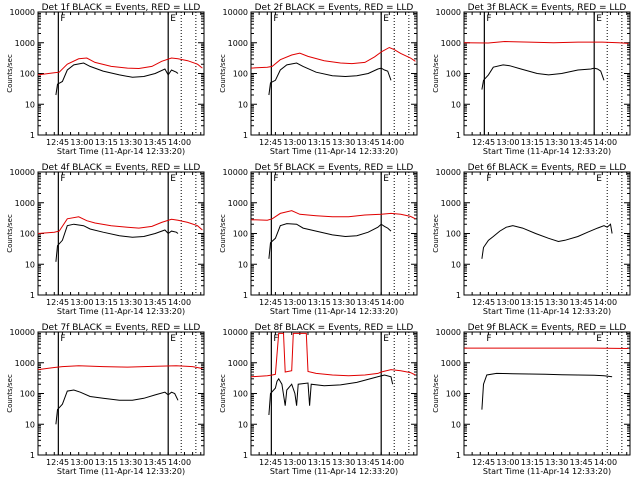 The image size is (640, 480). Describe the element at coordinates (121, 328) in the screenshot. I see `panel-title: Det 7f BLACK = Events, RED = LLD` at that location.